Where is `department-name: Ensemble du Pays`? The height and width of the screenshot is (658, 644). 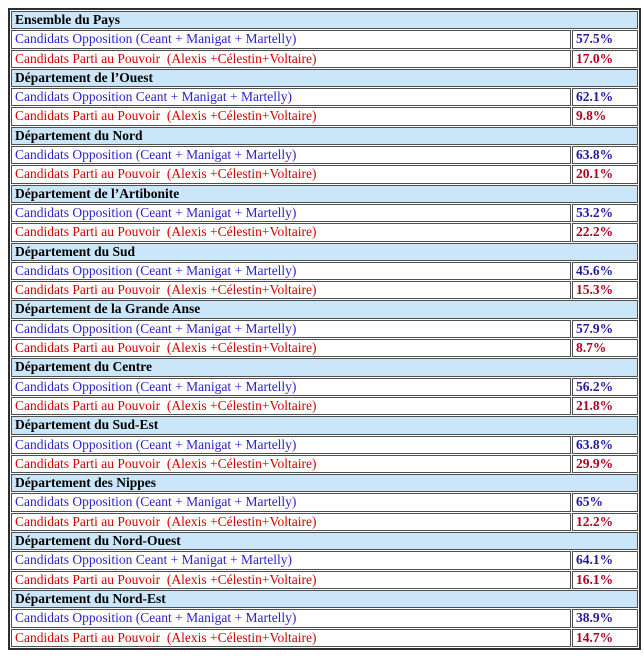
department-name: Ensemble du Pays is located at coordinates (324, 20).